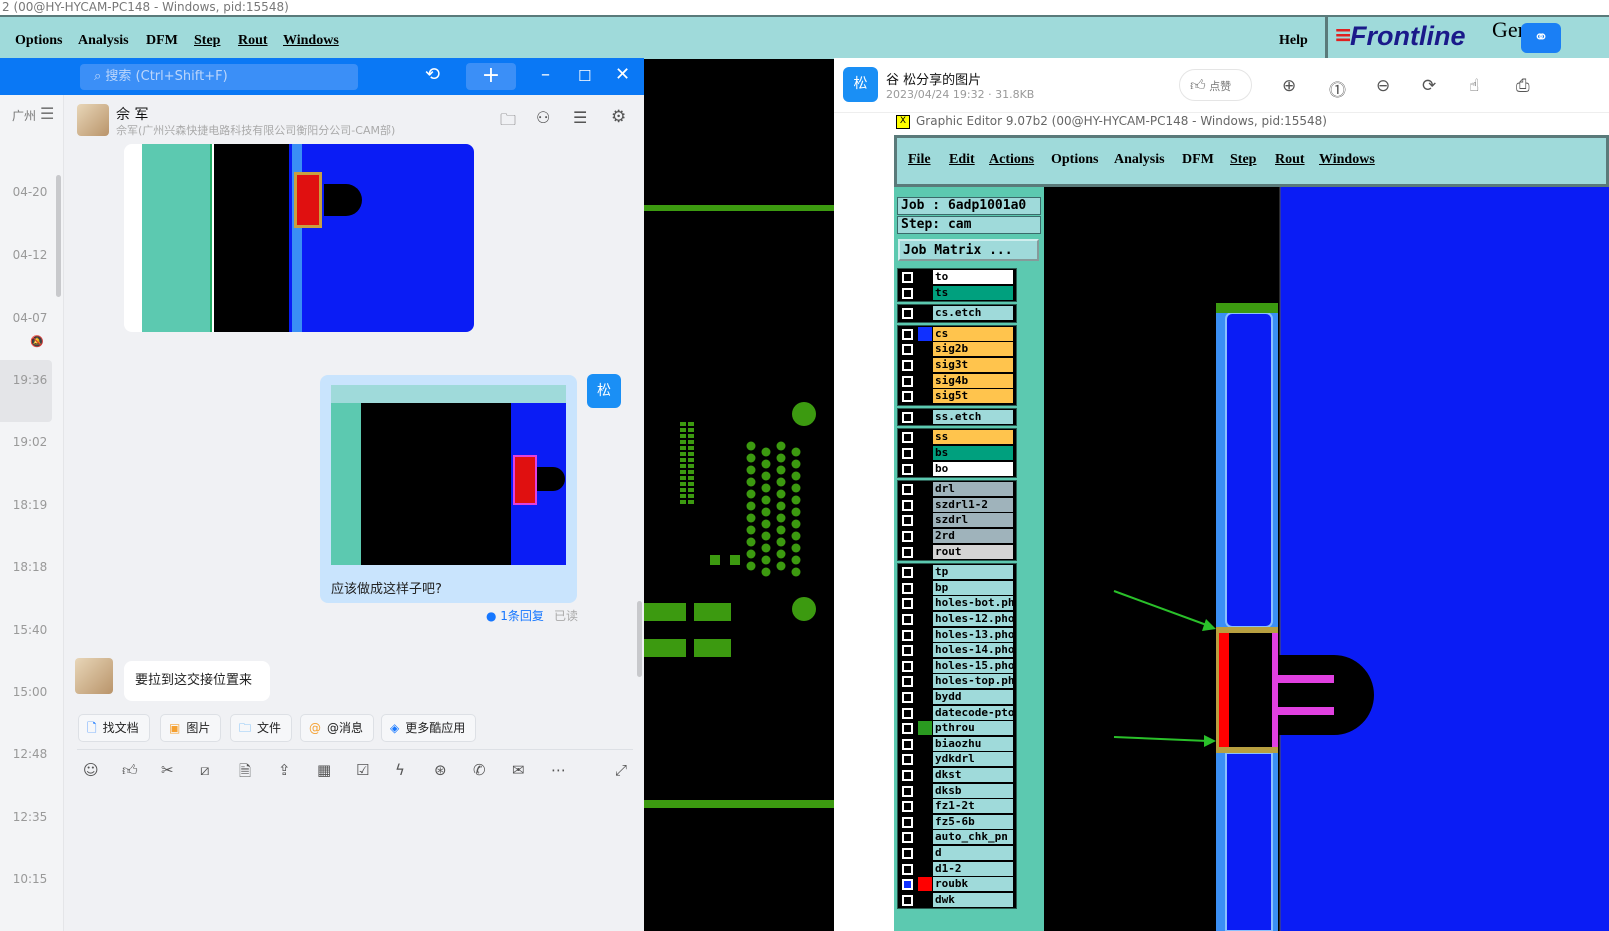  I want to click on settings-icon: ⚙, so click(619, 117).